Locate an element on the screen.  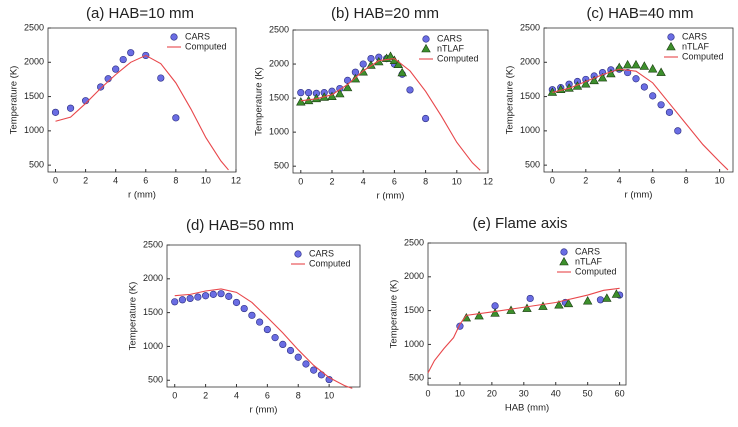
x-tick-label: 20 is located at coordinates (492, 393).